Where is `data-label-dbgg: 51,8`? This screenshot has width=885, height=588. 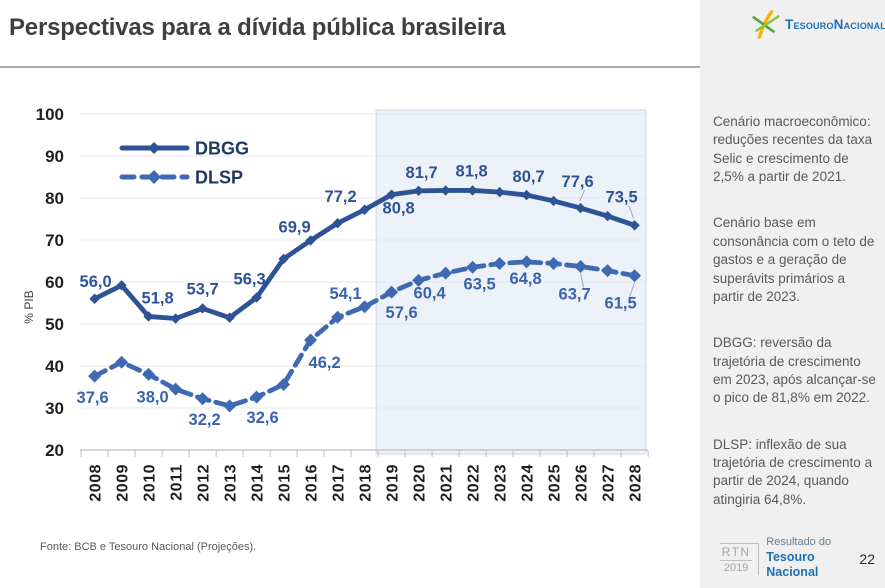
data-label-dbgg: 51,8 is located at coordinates (158, 298).